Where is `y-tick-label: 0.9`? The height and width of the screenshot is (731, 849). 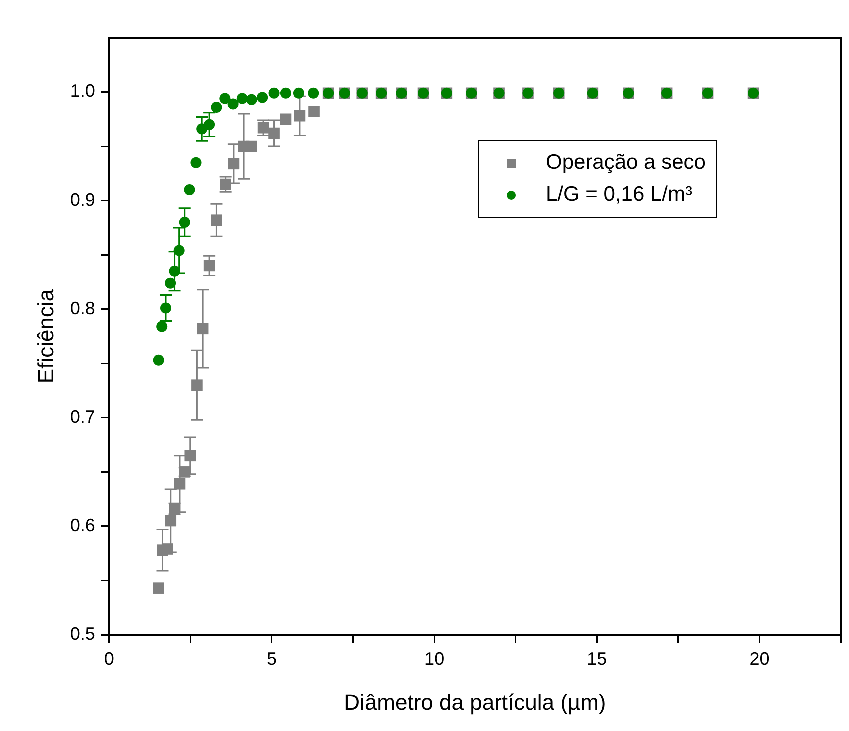
y-tick-label: 0.9 is located at coordinates (83, 200).